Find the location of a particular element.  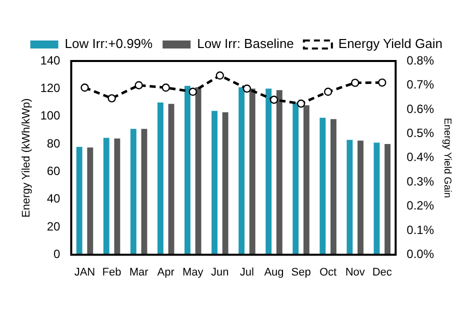

y2-tick-label: 0.4% is located at coordinates (420, 157).